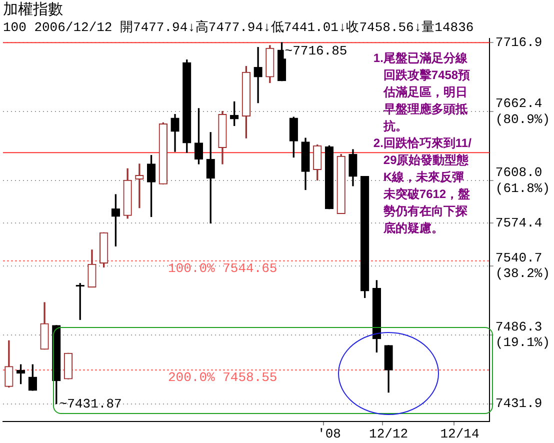 The height and width of the screenshot is (443, 554). What do you see at coordinates (522, 111) in the screenshot?
I see `y-tick-label: 7662.4 (80.9%)` at bounding box center [522, 111].